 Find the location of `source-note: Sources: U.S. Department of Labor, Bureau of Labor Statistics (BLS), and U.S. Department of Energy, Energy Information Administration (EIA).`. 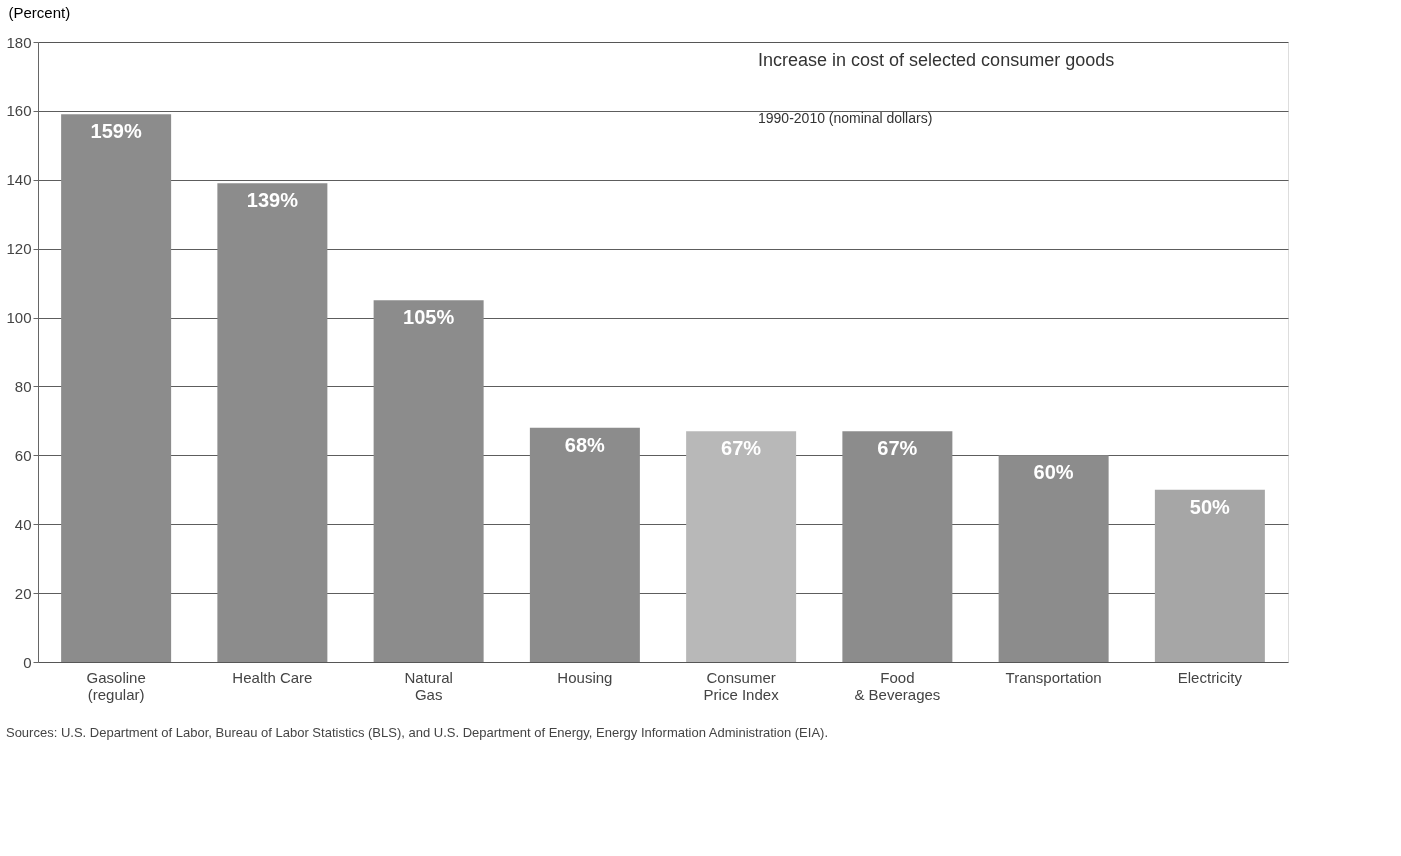

source-note: Sources: U.S. Department of Labor, Bureau of Labor Statistics (BLS), and U.S. Department of Energy, Energy Information Administration (EIA). is located at coordinates (417, 732).